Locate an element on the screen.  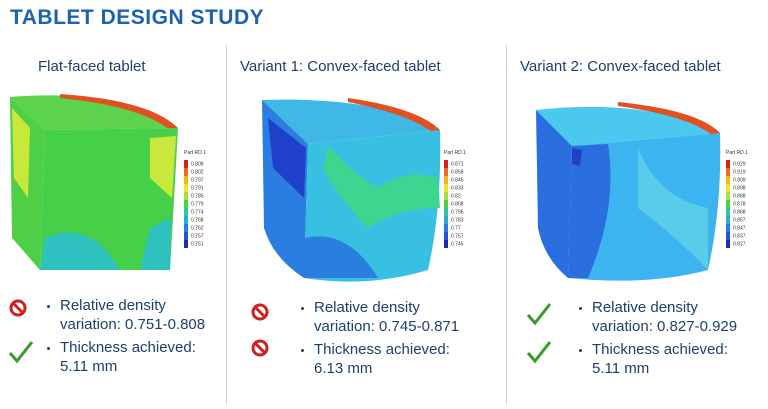
legend-label: 0.802 is located at coordinates (197, 172).